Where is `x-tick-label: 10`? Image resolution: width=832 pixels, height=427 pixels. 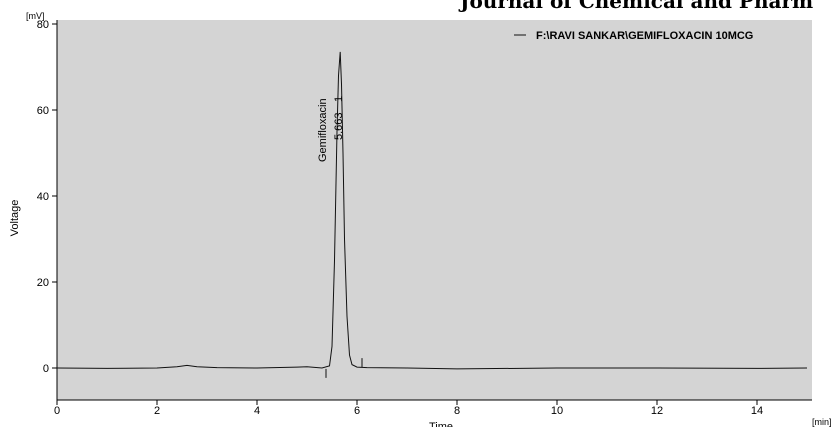
x-tick-label: 10 is located at coordinates (557, 411).